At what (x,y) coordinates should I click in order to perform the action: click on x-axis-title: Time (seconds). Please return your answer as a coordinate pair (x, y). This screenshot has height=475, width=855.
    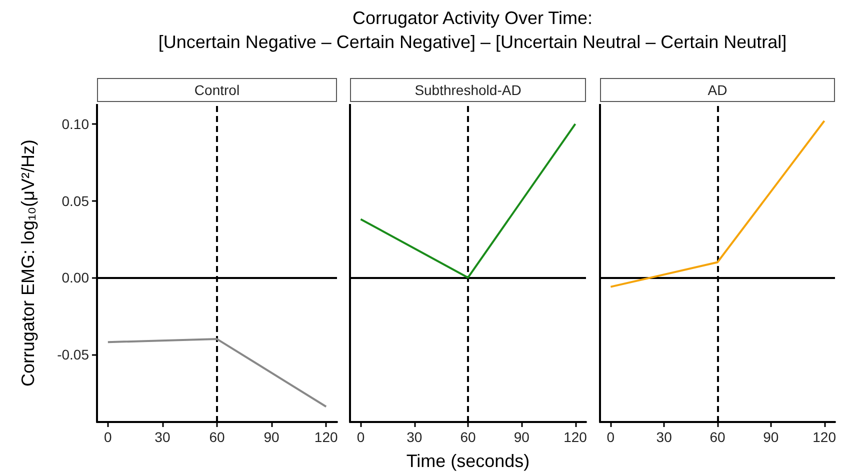
    Looking at the image, I should click on (468, 461).